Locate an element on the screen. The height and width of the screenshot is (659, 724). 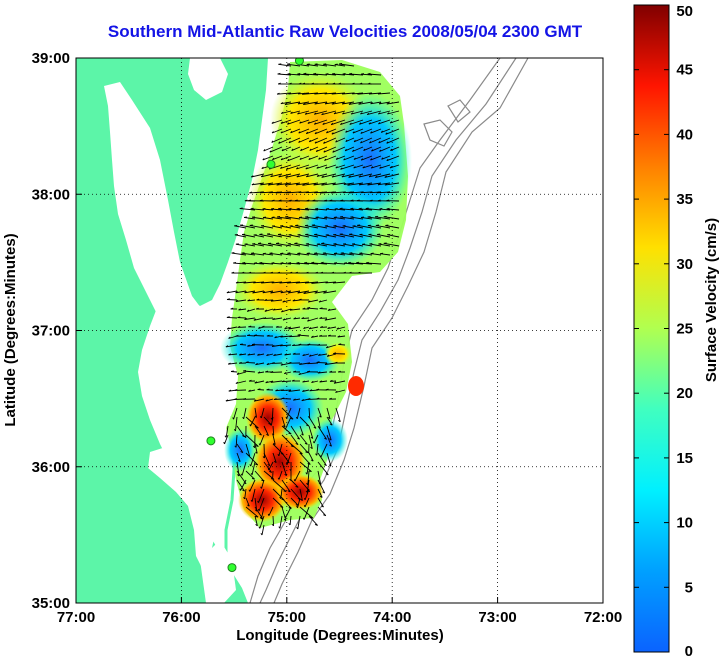
colorbar is located at coordinates (651, 328).